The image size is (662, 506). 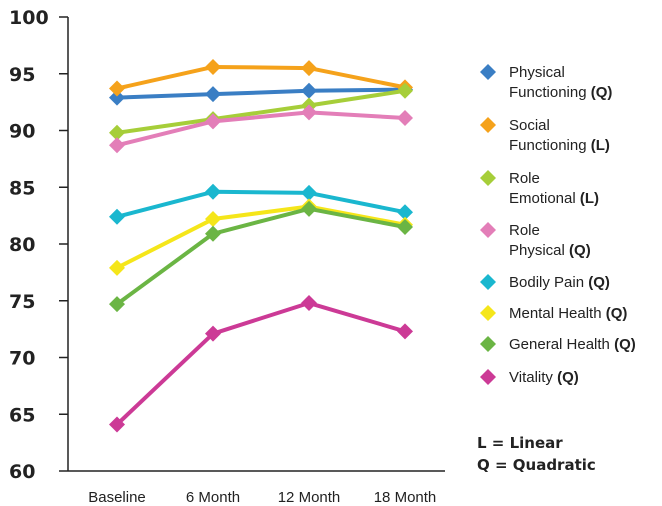 I want to click on legend-label: Mental Health (Q), so click(x=568, y=313).